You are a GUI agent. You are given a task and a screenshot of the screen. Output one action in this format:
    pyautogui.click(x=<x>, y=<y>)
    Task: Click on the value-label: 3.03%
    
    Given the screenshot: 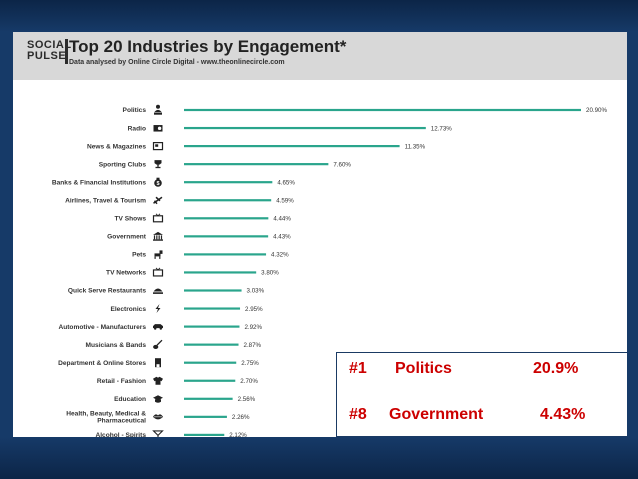 What is the action you would take?
    pyautogui.click(x=256, y=291)
    